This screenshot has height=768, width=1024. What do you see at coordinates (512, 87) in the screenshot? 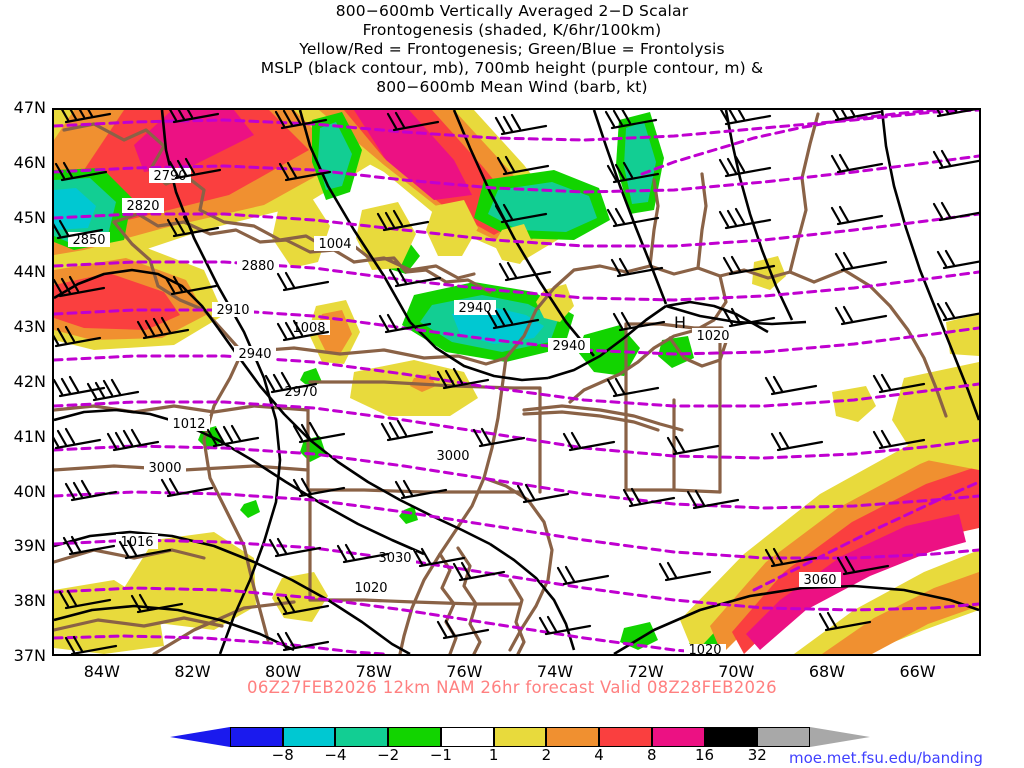
I see `title-line-5: 800−600mb Mean Wind (barb, kt)` at bounding box center [512, 87].